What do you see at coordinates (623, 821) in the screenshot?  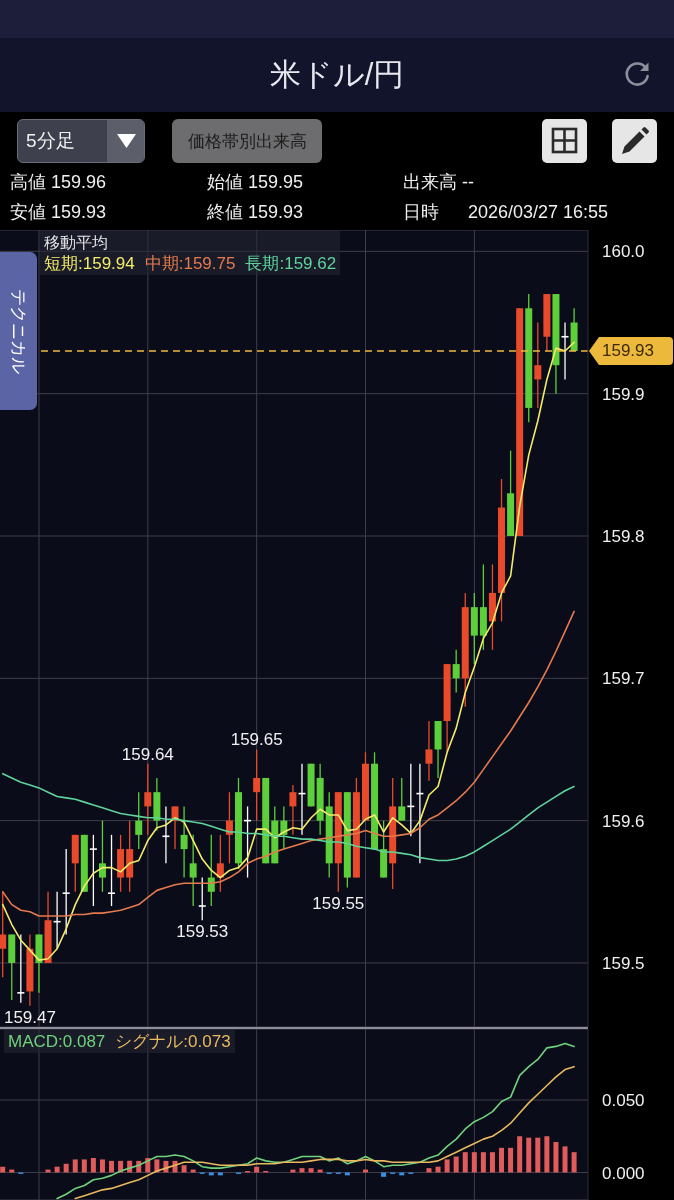 I see `y-tick-label: 159.6` at bounding box center [623, 821].